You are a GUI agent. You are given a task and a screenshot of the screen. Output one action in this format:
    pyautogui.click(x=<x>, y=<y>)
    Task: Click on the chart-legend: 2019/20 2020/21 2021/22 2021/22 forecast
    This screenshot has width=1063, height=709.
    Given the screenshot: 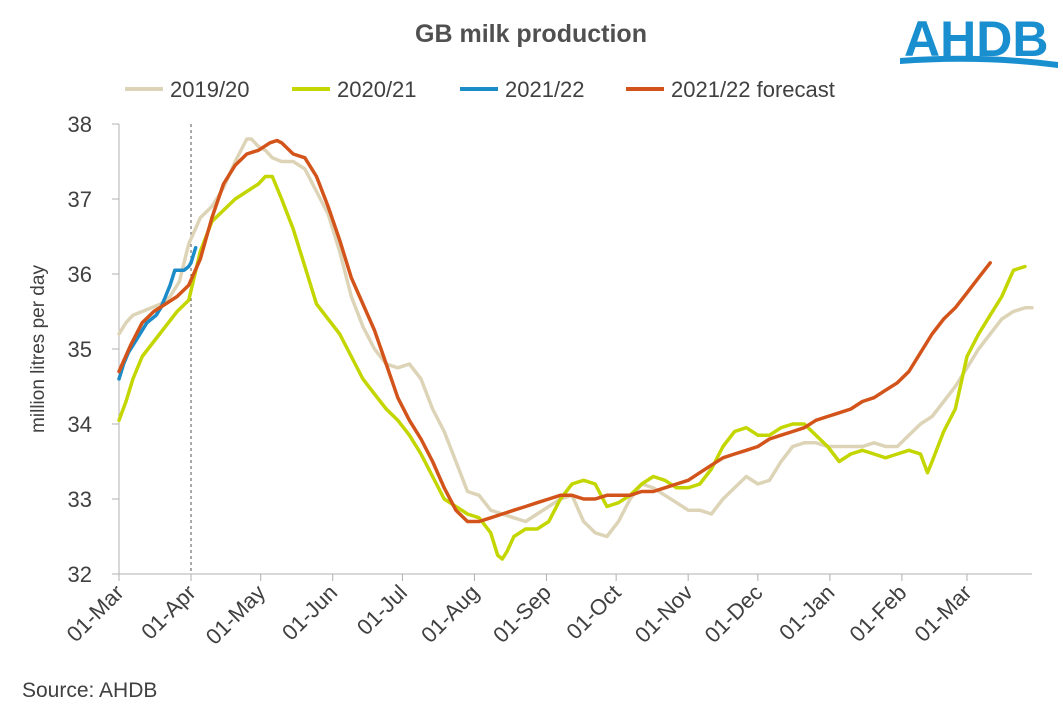 What is the action you would take?
    pyautogui.click(x=480, y=89)
    